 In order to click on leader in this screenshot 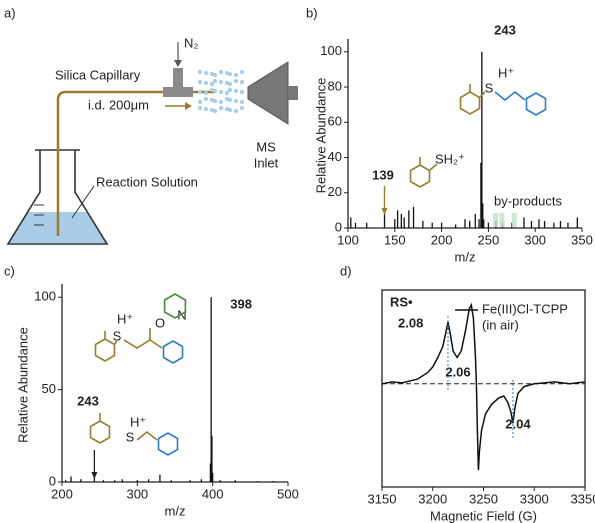, I will do `click(83, 202)`.